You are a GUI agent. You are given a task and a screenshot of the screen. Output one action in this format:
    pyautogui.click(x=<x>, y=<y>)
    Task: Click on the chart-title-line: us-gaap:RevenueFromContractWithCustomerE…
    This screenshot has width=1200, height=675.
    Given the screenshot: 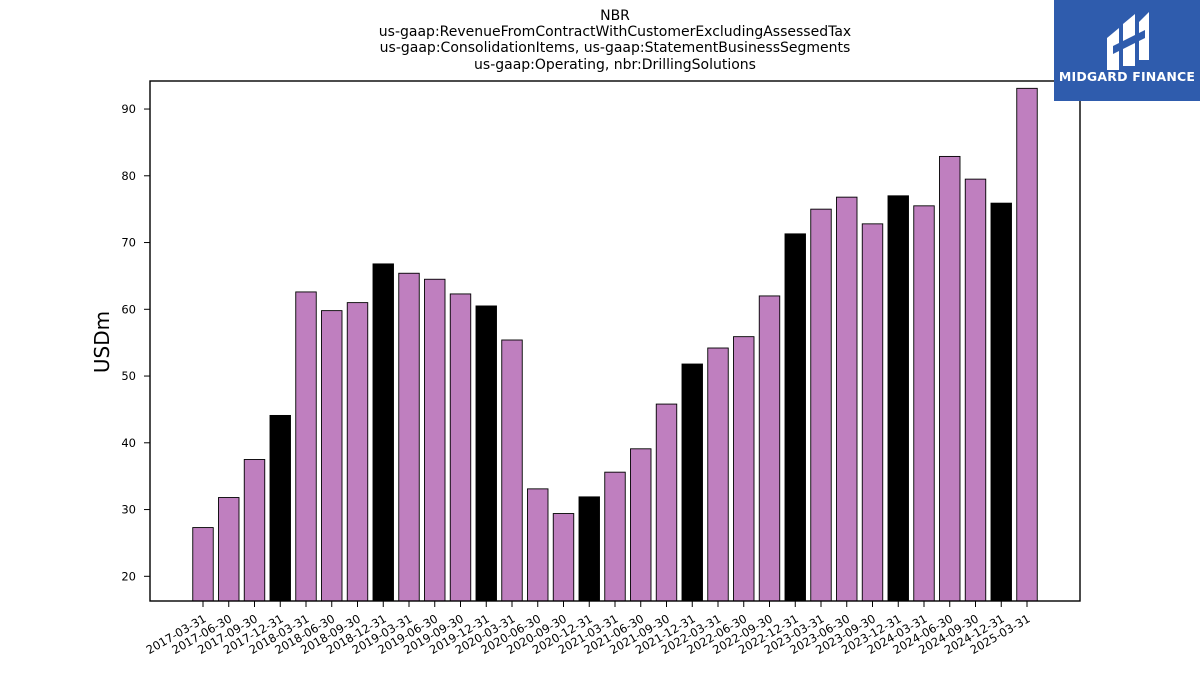 What is the action you would take?
    pyautogui.click(x=615, y=32)
    